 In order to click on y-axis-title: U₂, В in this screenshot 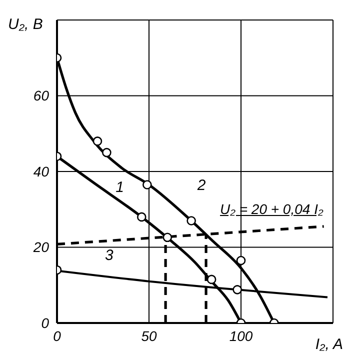, I will do `click(25, 24)`.